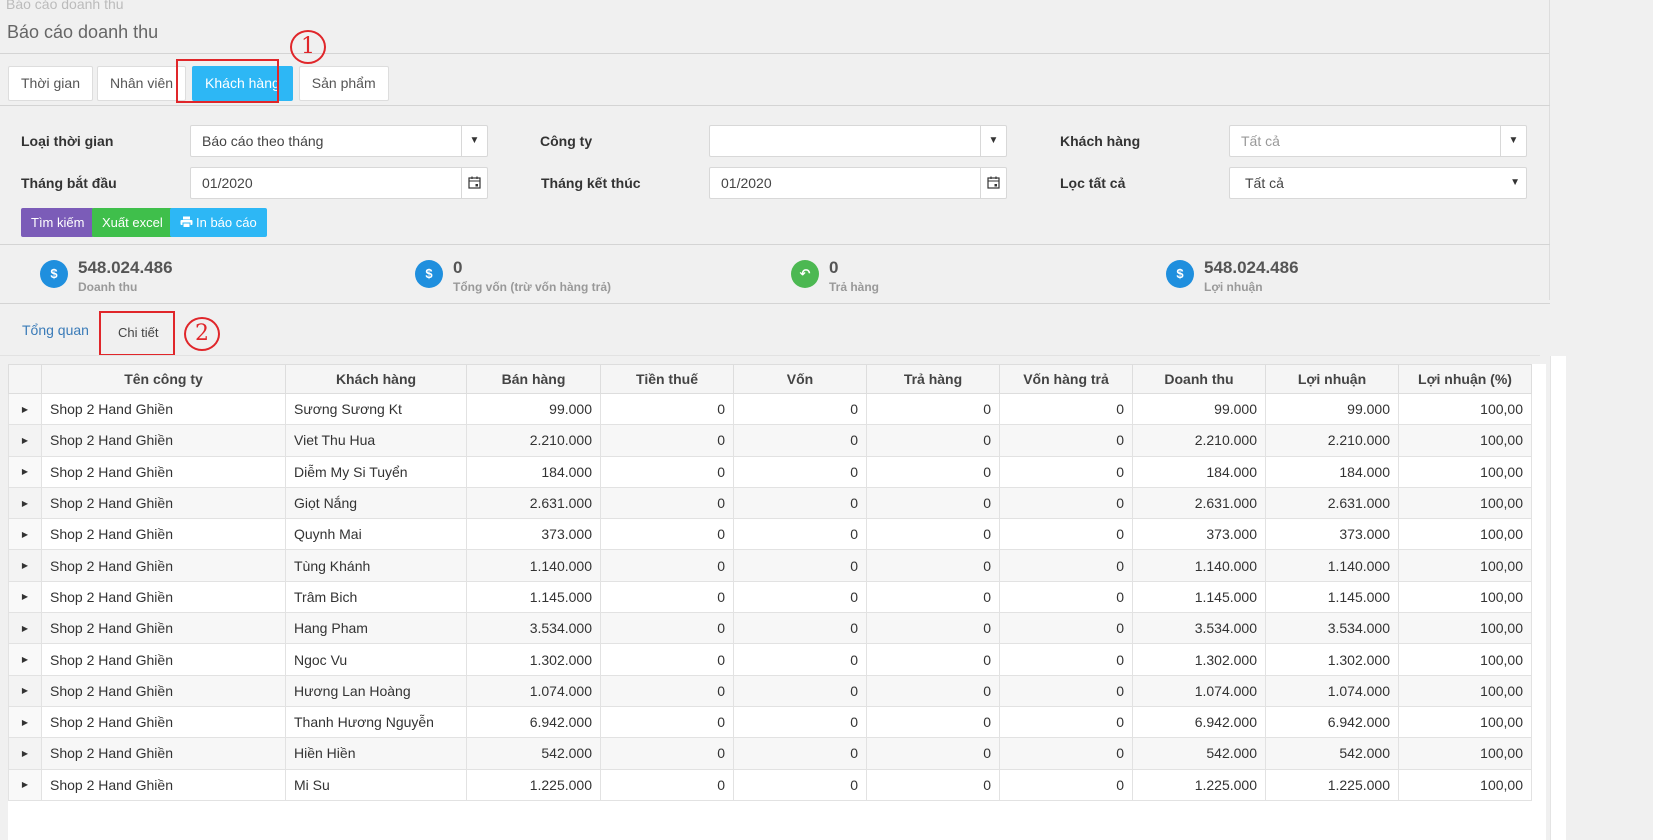  What do you see at coordinates (1332, 628) in the screenshot?
I see `table-cell: 3.534.000` at bounding box center [1332, 628].